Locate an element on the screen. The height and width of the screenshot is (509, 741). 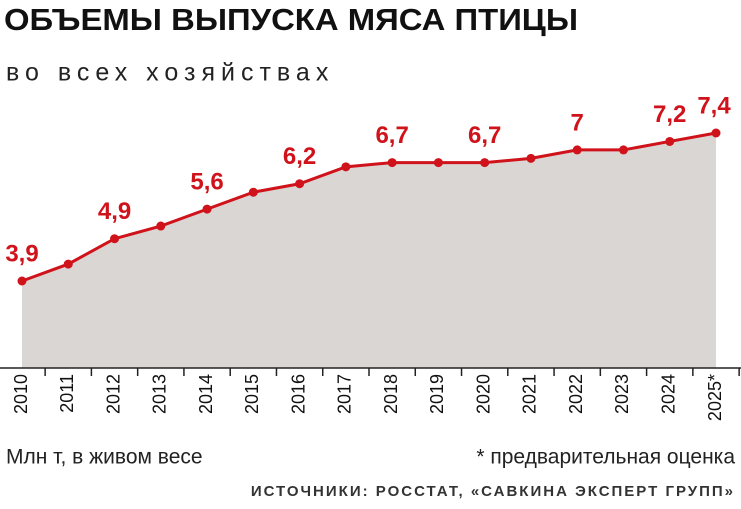
x-tick-label: 2024 is located at coordinates (668, 394).